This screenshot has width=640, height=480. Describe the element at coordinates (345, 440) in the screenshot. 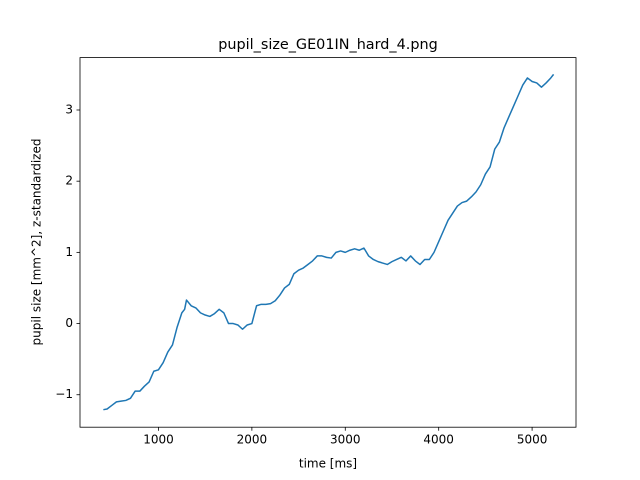

I see `x-tick-label: 3000` at that location.